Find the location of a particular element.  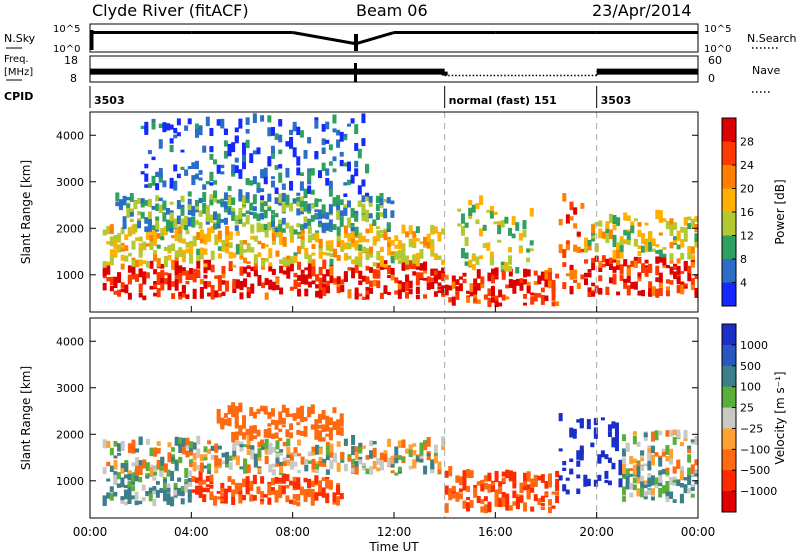

freq-label-1: Freq. is located at coordinates (16, 59).